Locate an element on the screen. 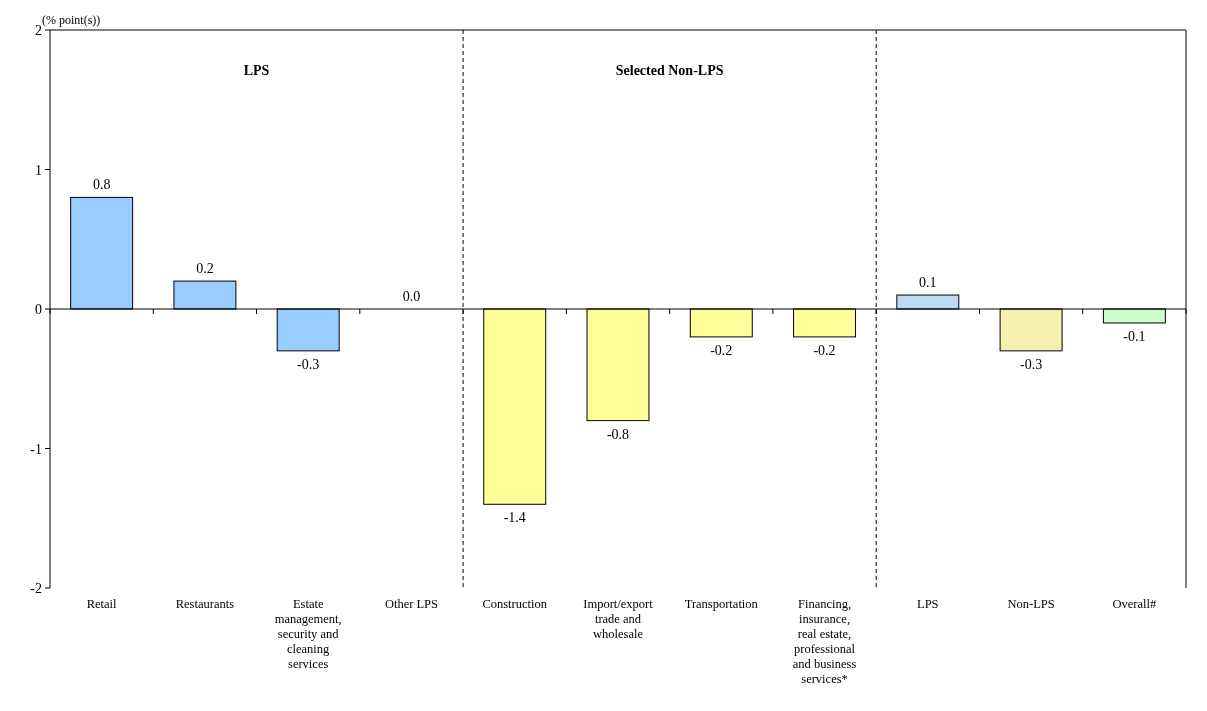 This screenshot has width=1207, height=711. x-tick-label: Estate management, security and cleaning services is located at coordinates (308, 634).